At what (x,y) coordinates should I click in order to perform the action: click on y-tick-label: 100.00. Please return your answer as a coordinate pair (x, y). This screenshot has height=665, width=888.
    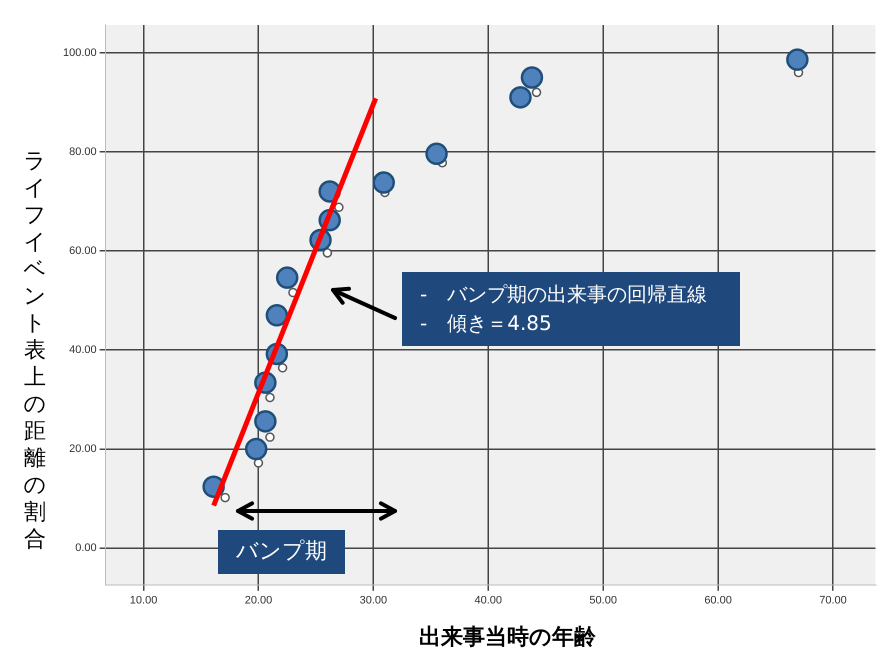
    Looking at the image, I should click on (79, 52).